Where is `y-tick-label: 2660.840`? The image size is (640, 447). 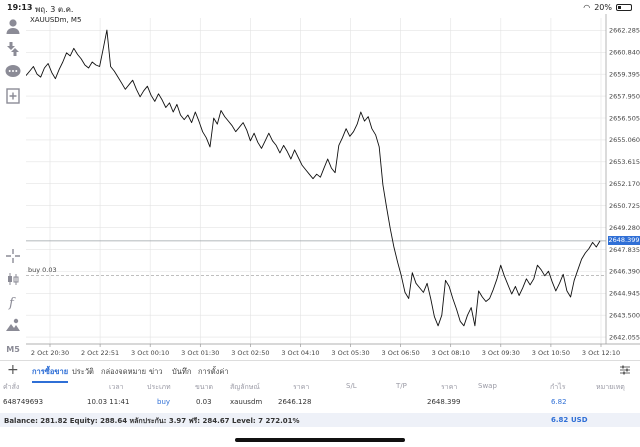 y-tick-label: 2660.840 is located at coordinates (624, 53).